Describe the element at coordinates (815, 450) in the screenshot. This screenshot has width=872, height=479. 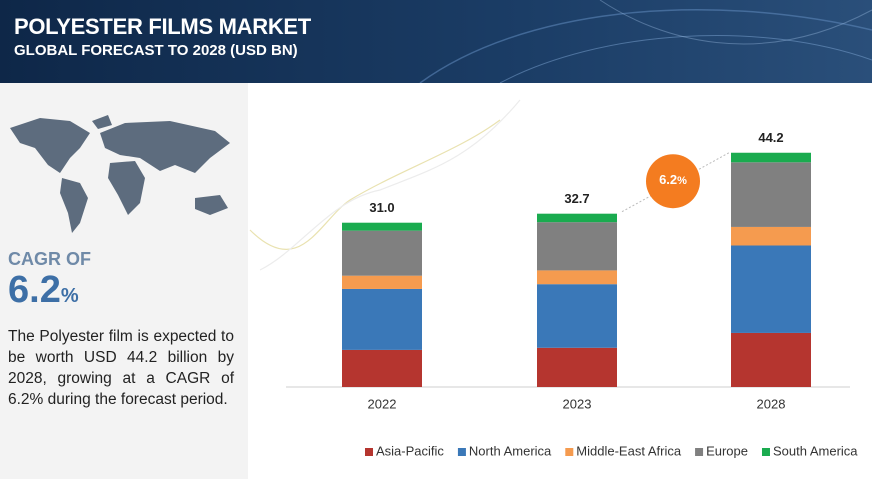
I see `legend-label: South America` at that location.